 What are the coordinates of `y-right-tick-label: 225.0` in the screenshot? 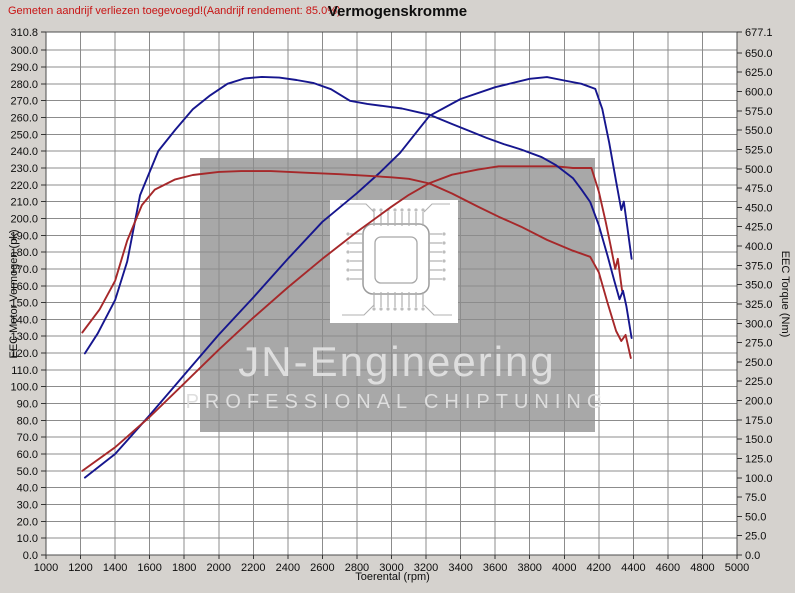 It's located at (759, 382).